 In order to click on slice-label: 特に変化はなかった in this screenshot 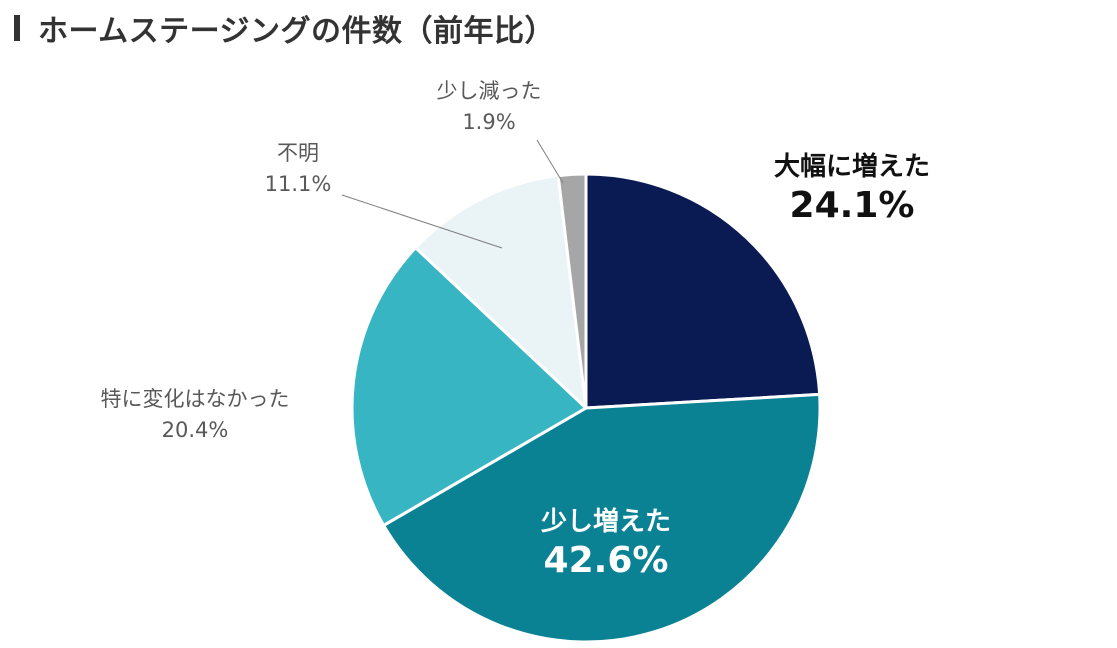, I will do `click(195, 399)`.